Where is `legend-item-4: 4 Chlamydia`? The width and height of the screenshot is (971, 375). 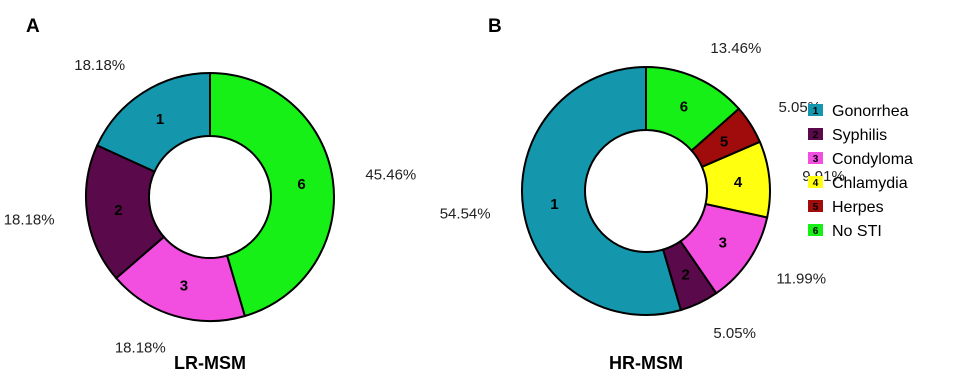 legend-item-4: 4 Chlamydia is located at coordinates (858, 183).